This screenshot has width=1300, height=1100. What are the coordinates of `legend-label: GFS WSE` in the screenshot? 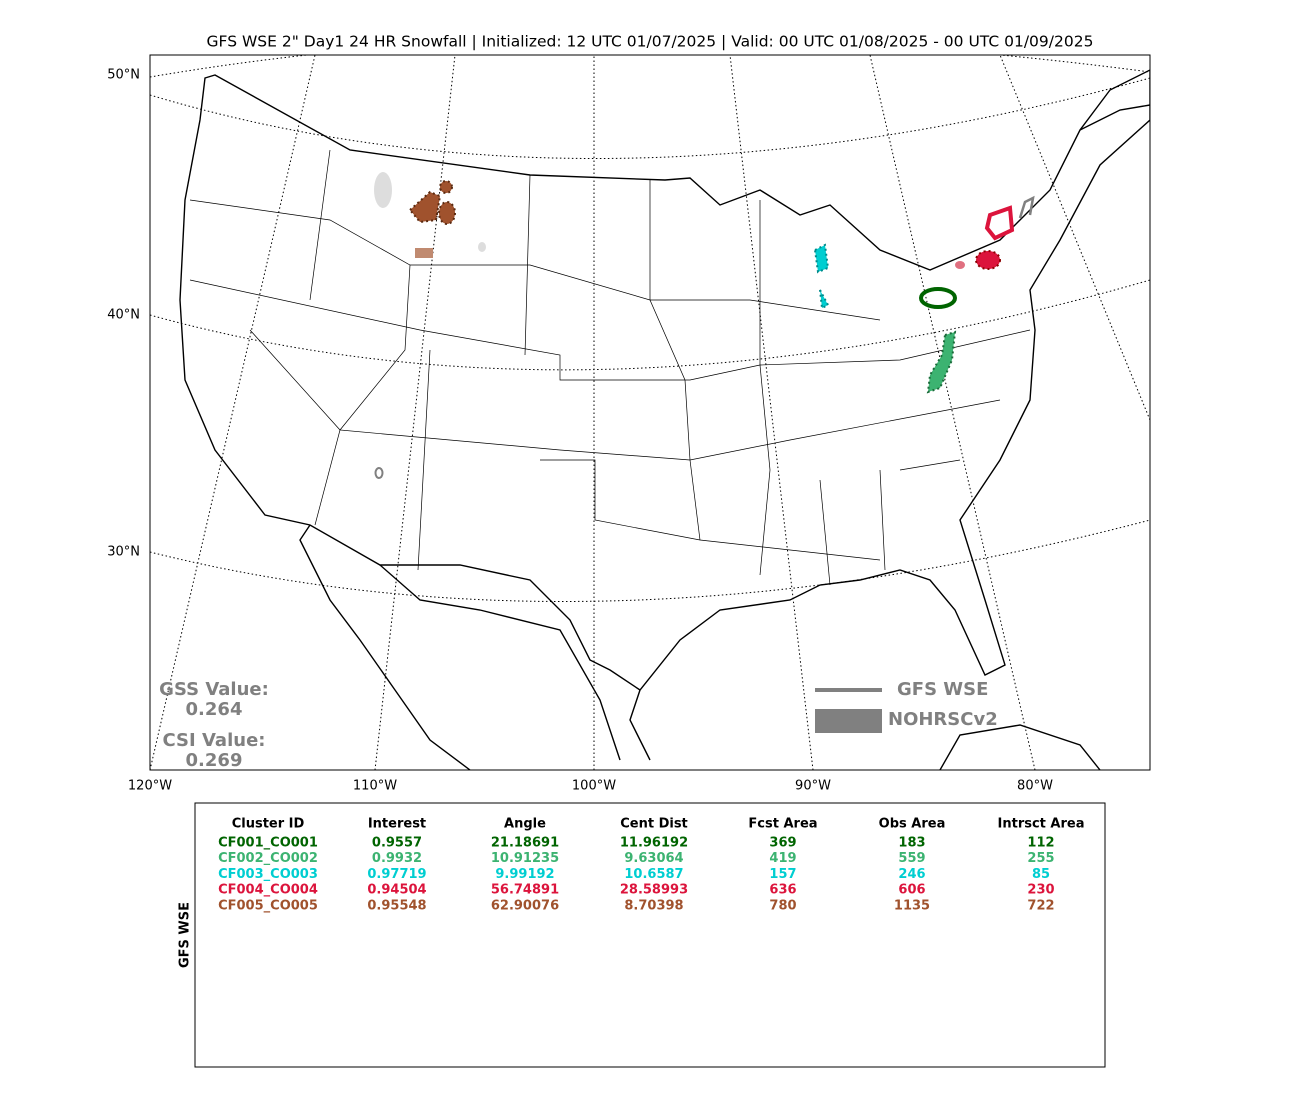 It's located at (942, 689).